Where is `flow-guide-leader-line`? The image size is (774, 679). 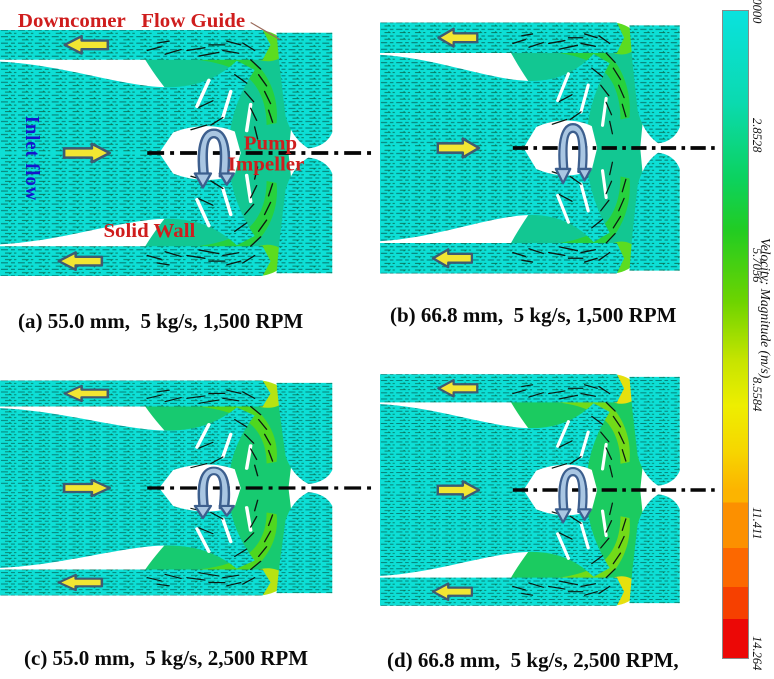
flow-guide-leader-line is located at coordinates (265, 31).